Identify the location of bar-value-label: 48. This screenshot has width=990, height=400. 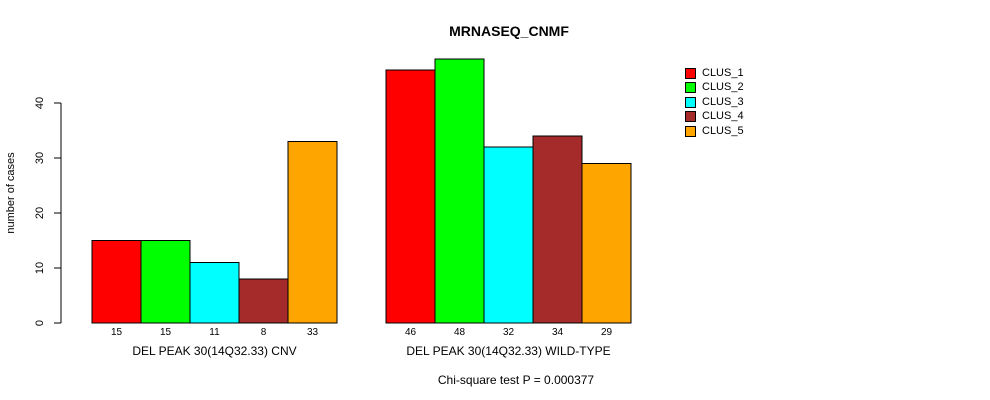
(460, 332).